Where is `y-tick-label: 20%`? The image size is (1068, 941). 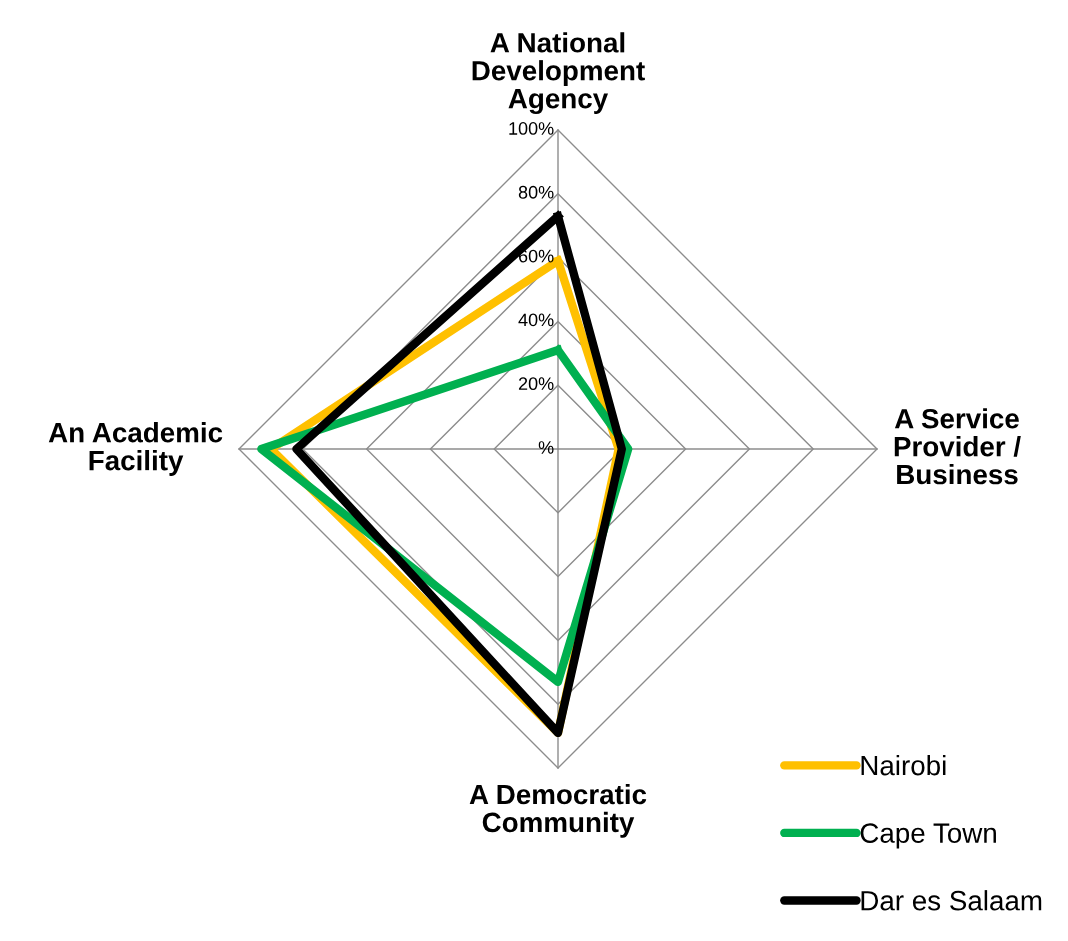 y-tick-label: 20% is located at coordinates (536, 384).